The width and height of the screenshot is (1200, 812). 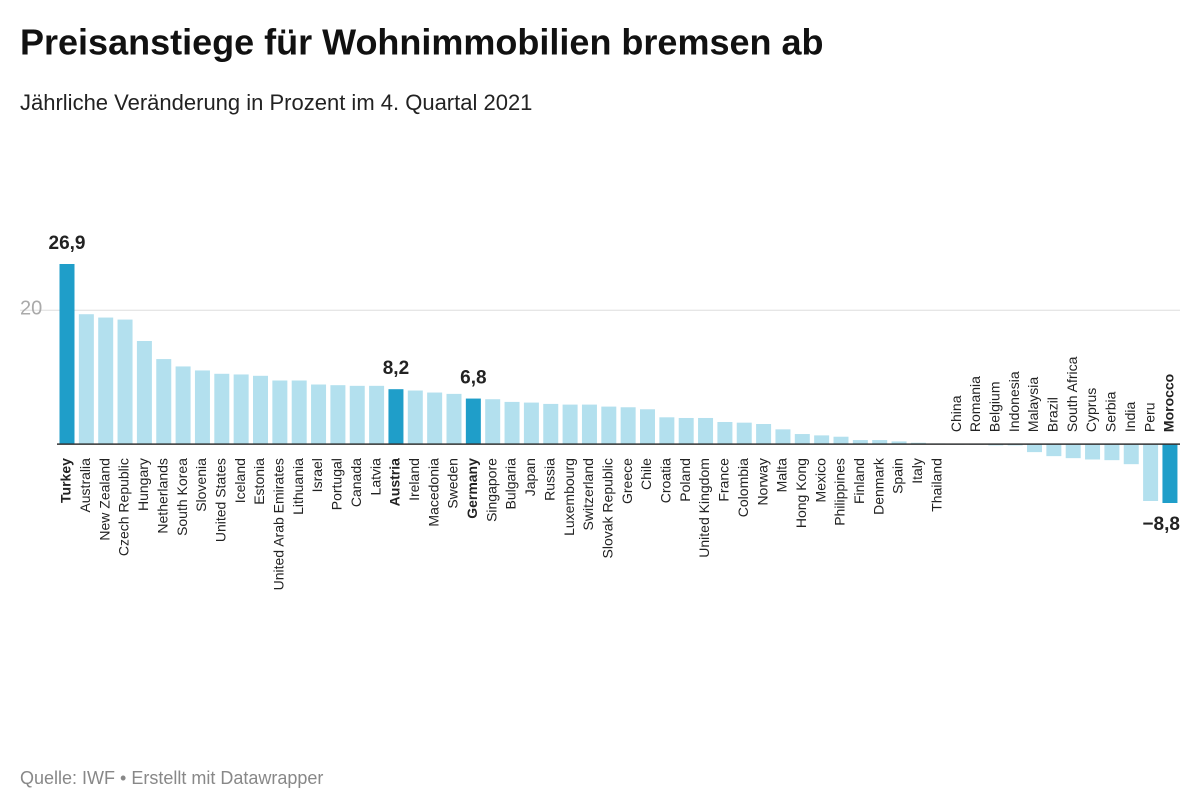 I want to click on x-tick-label: Portugal, so click(x=337, y=484).